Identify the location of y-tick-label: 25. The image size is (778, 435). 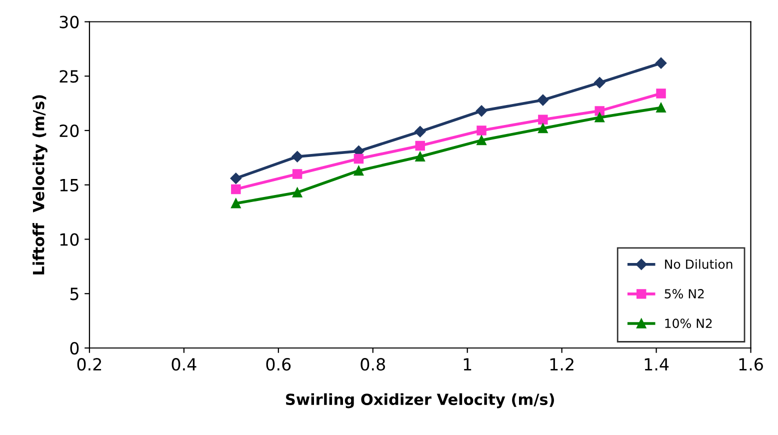
(69, 76).